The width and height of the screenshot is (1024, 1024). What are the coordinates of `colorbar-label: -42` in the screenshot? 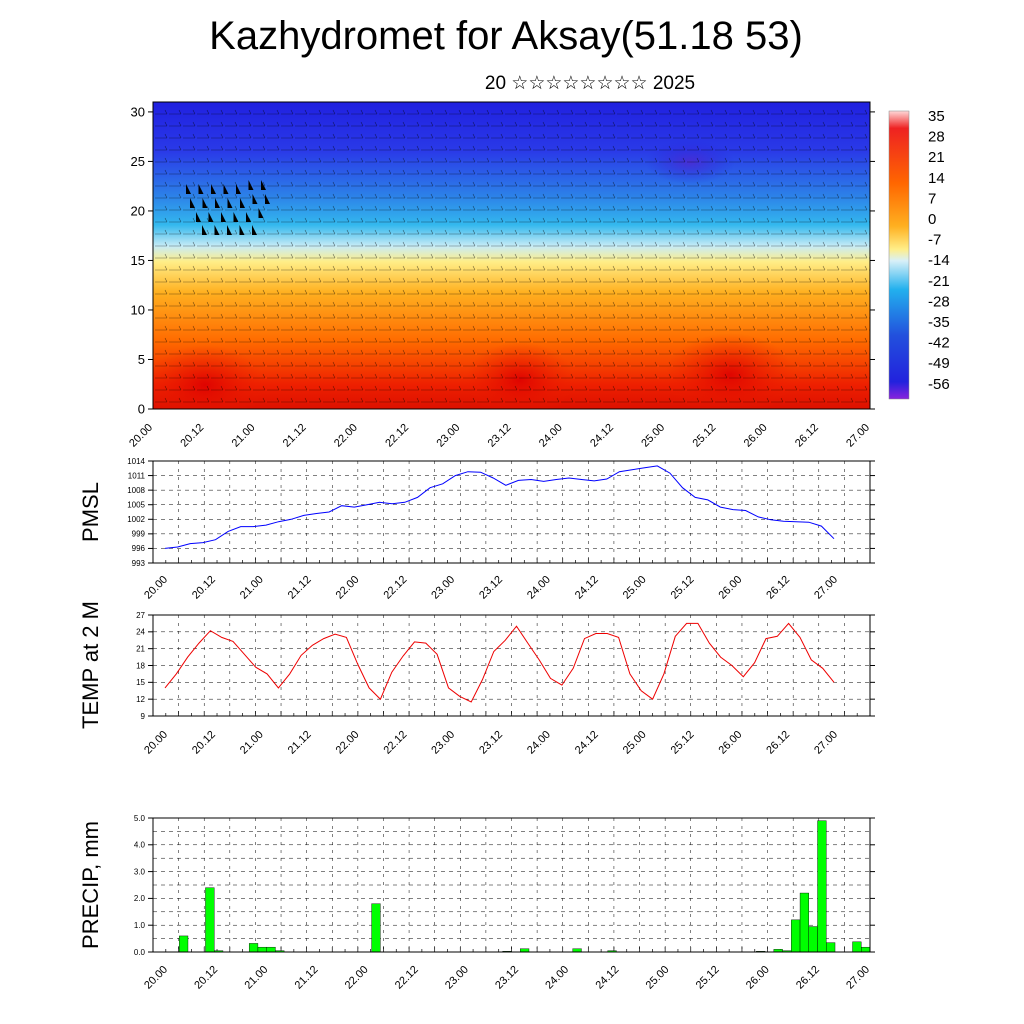 It's located at (939, 343).